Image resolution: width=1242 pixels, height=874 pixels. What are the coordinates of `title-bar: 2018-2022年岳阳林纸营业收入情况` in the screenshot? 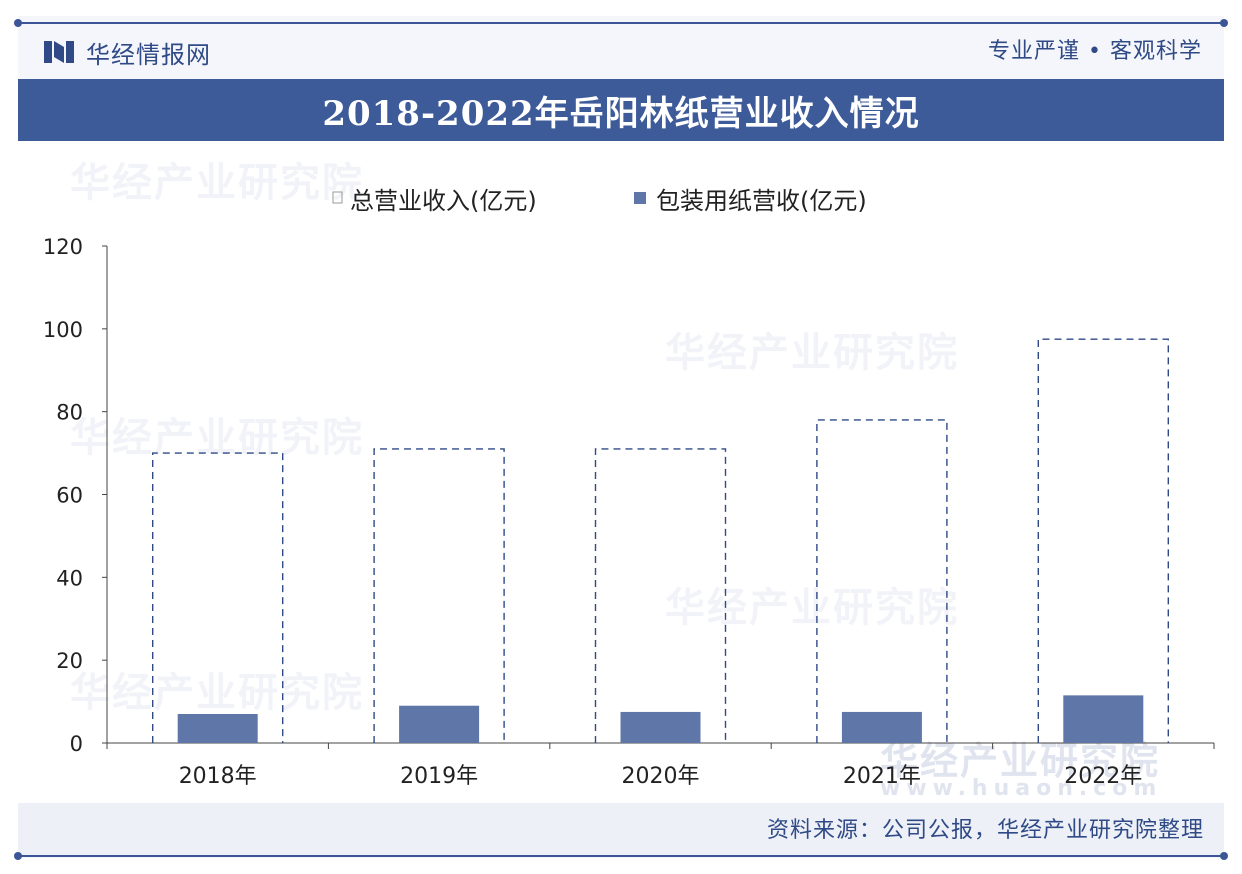 It's located at (621, 110).